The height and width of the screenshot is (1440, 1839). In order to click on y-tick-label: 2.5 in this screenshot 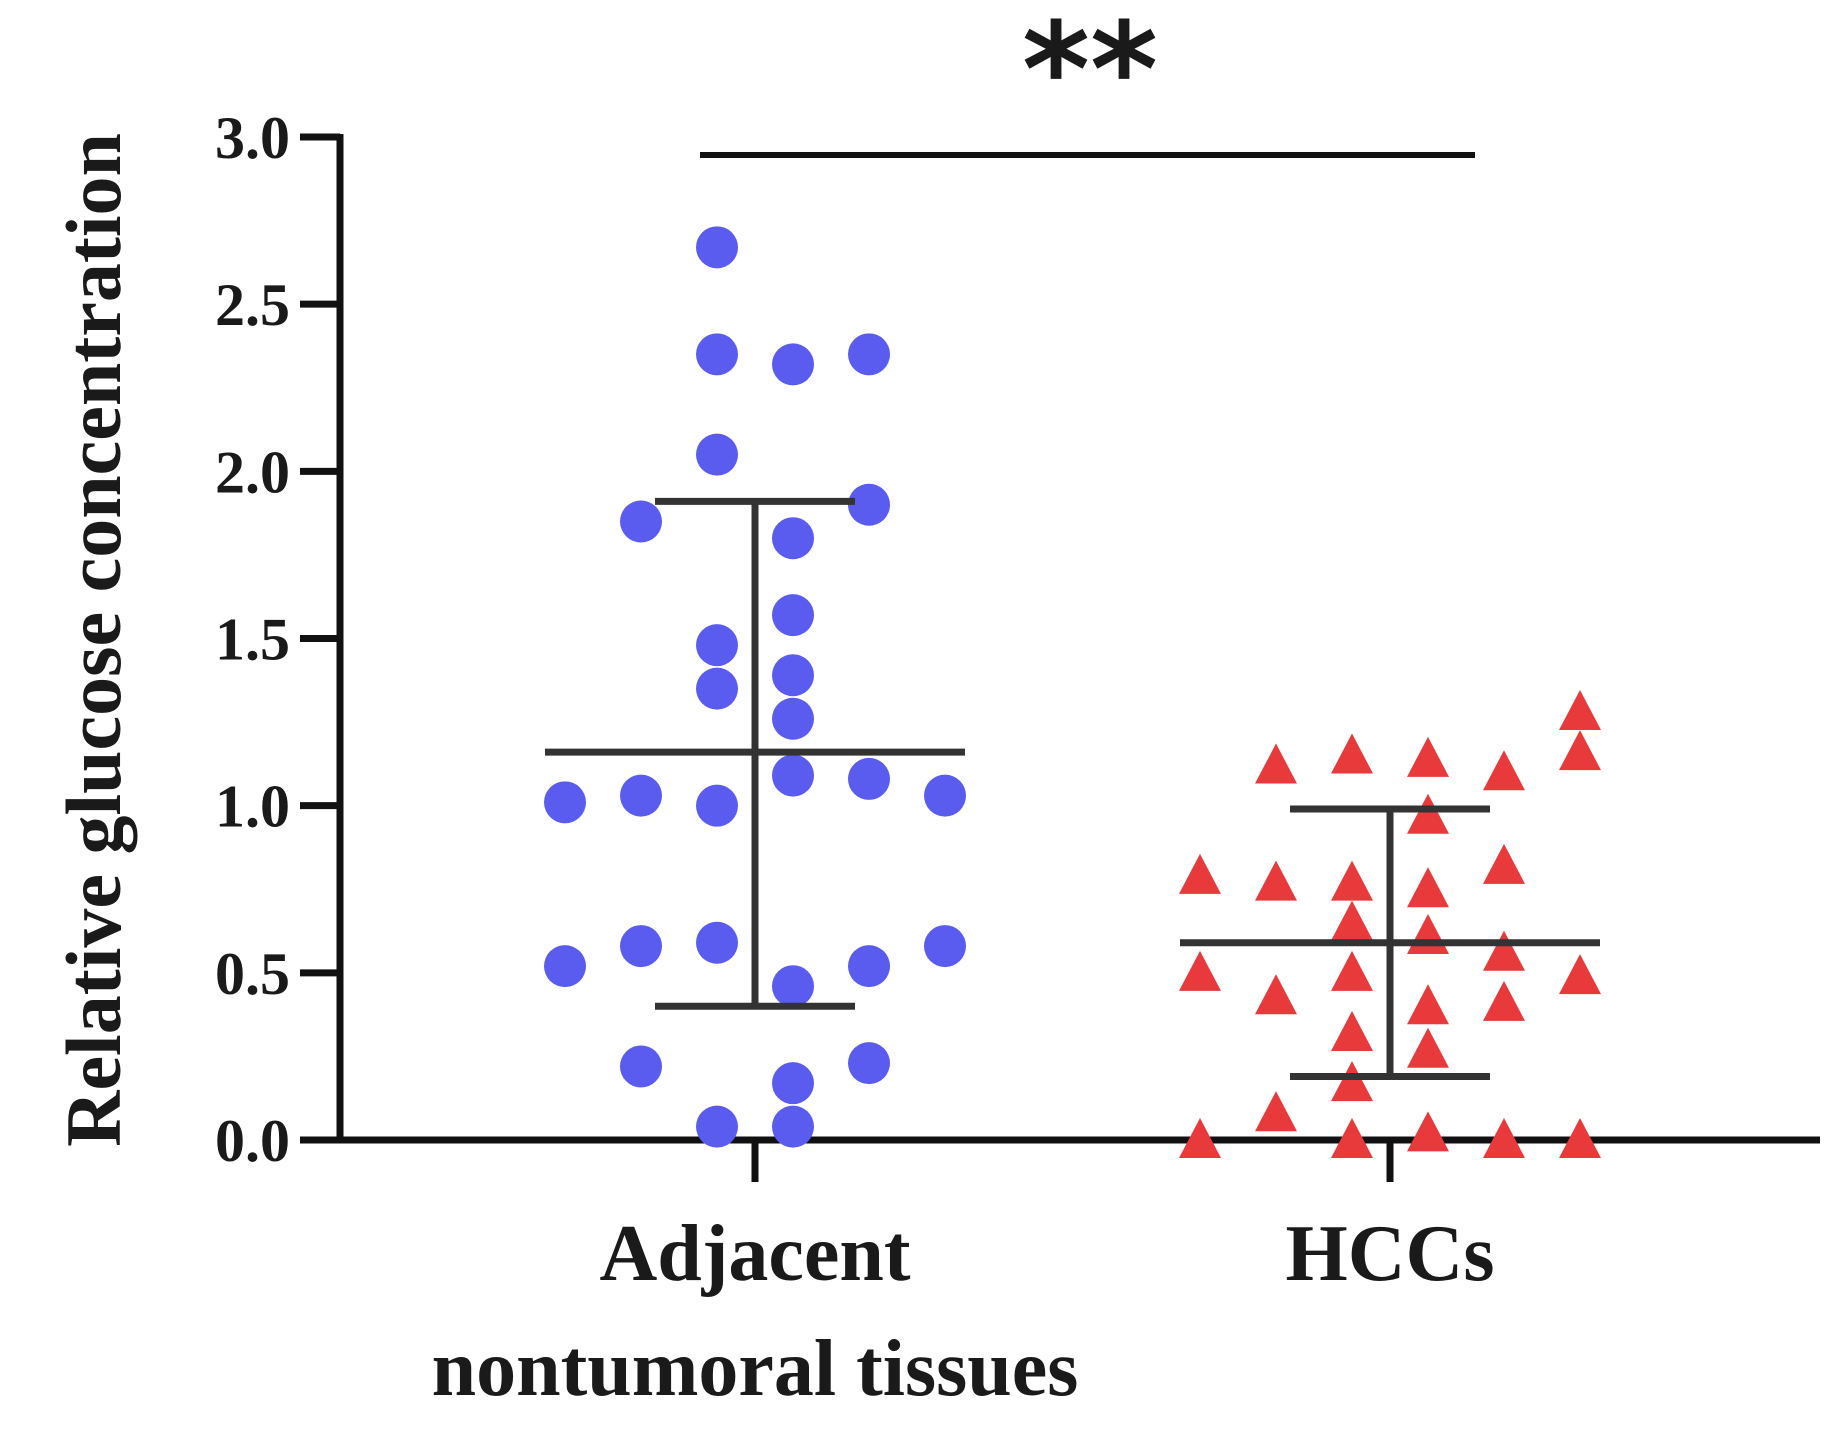, I will do `click(252, 305)`.